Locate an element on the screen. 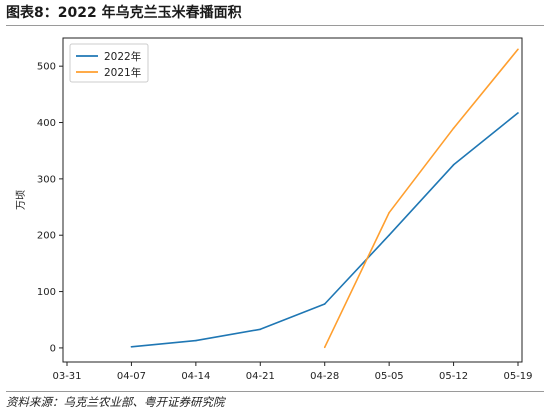 The height and width of the screenshot is (414, 550). y-axis-label: 万顷 is located at coordinates (21, 200).